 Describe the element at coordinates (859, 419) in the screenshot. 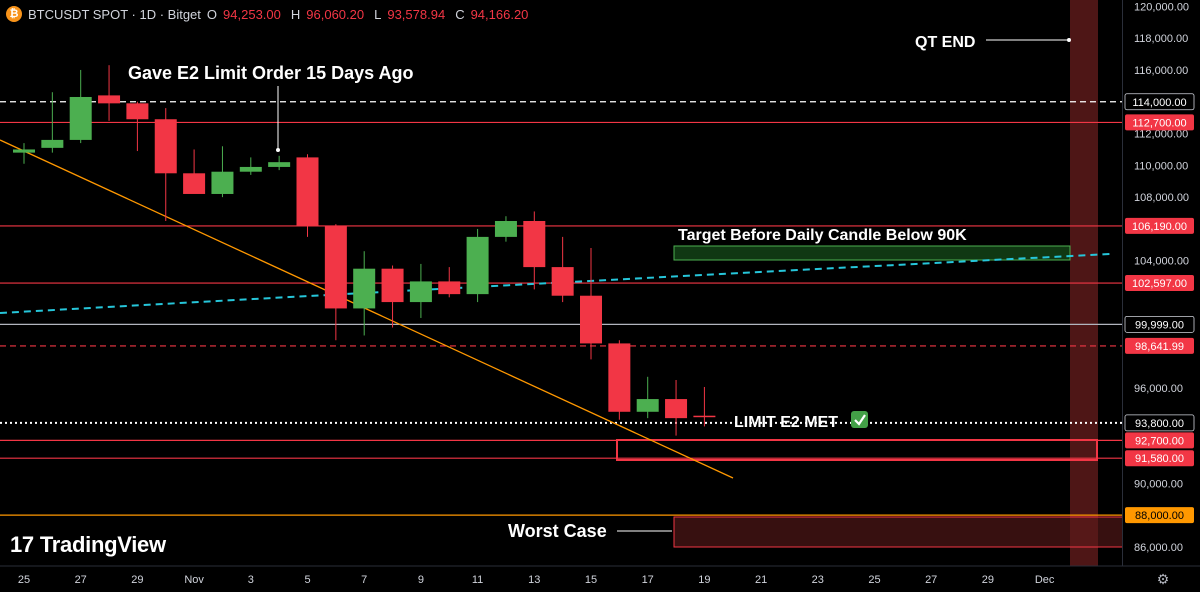

I see `check-mark-icon` at that location.